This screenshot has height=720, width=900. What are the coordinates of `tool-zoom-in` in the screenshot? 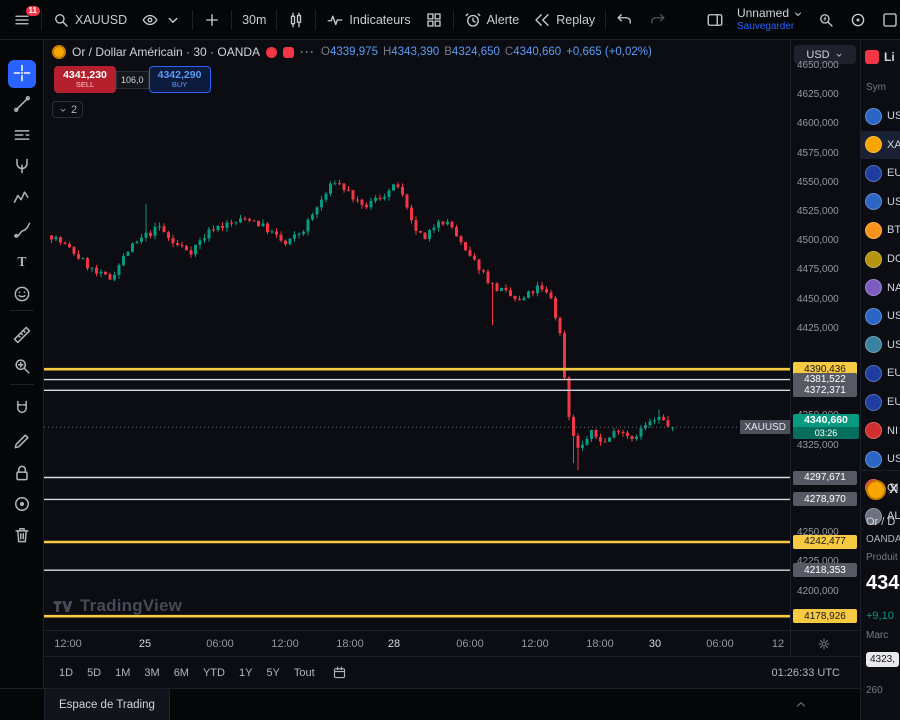 It's located at (22, 367).